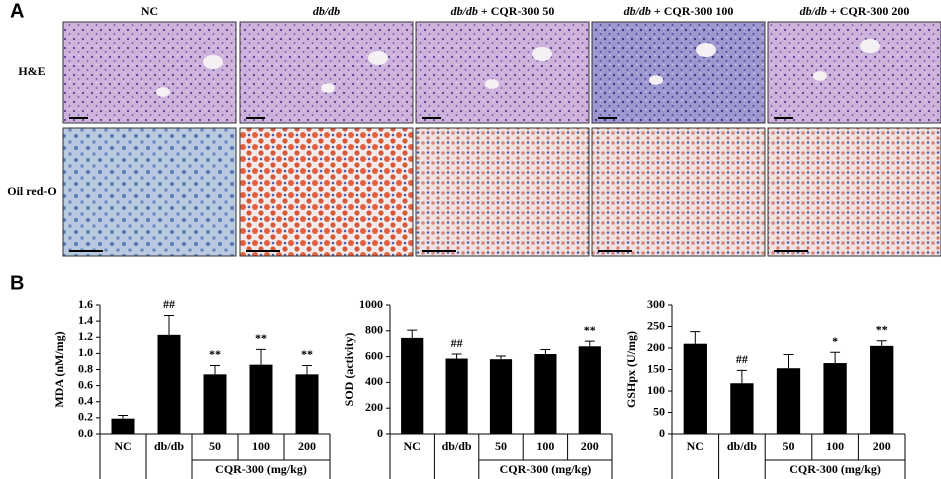 This screenshot has width=941, height=479. Describe the element at coordinates (662, 433) in the screenshot. I see `y-tick-label: 0` at that location.